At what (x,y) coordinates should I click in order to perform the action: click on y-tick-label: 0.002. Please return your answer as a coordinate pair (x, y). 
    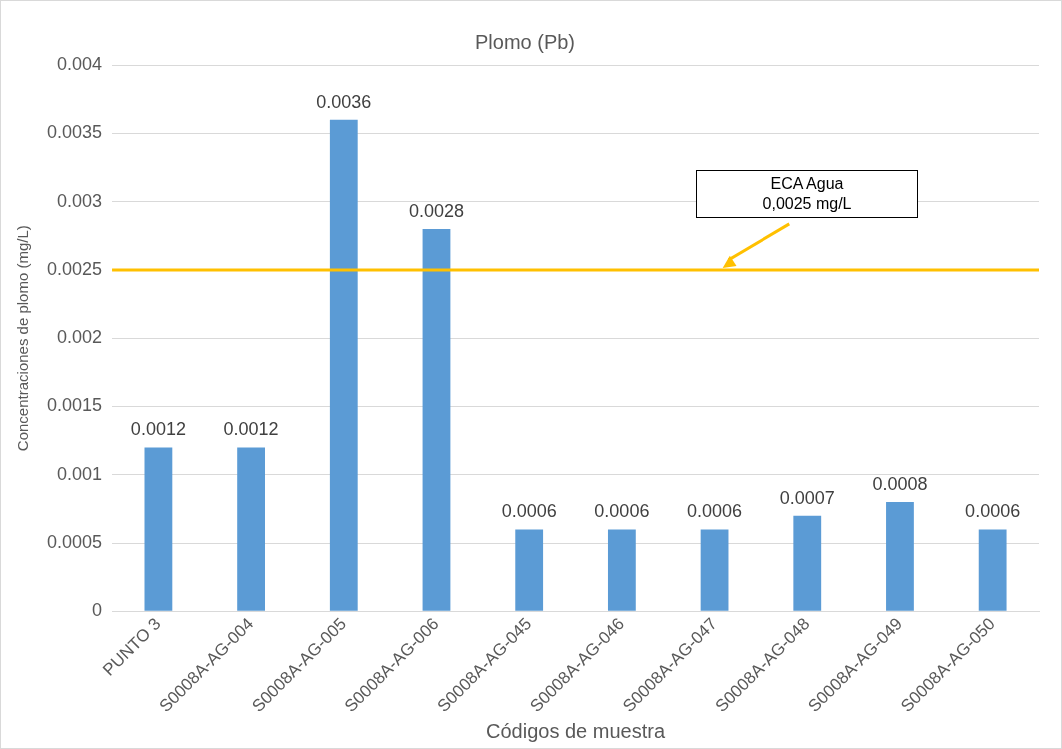
    Looking at the image, I should click on (80, 337).